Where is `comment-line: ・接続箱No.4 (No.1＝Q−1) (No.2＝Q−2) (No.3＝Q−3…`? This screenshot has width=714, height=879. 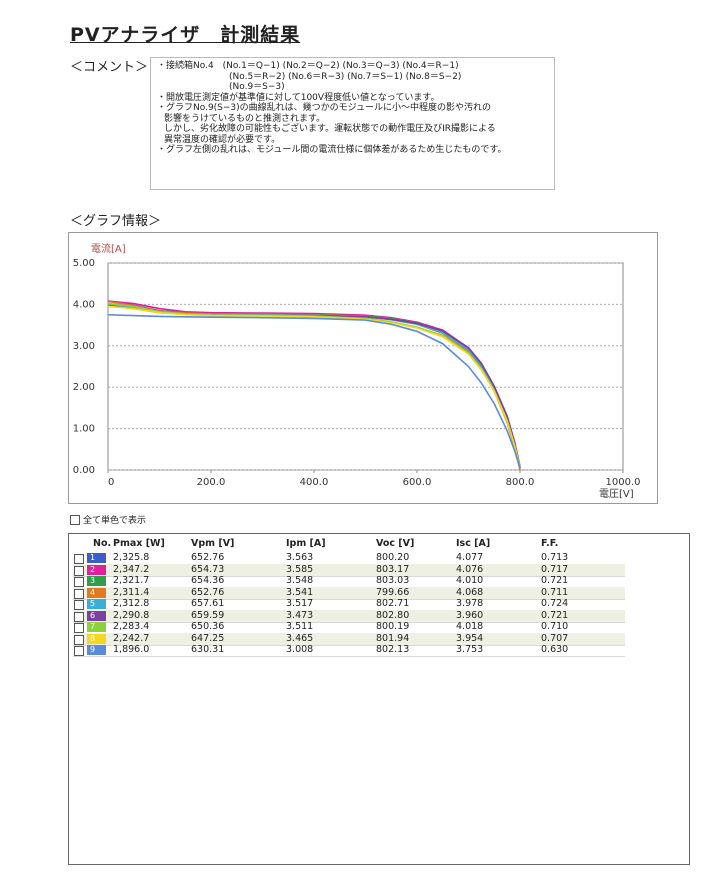 comment-line: ・接続箱No.4 (No.1＝Q−1) (No.2＝Q−2) (No.3＝Q−3… is located at coordinates (308, 66).